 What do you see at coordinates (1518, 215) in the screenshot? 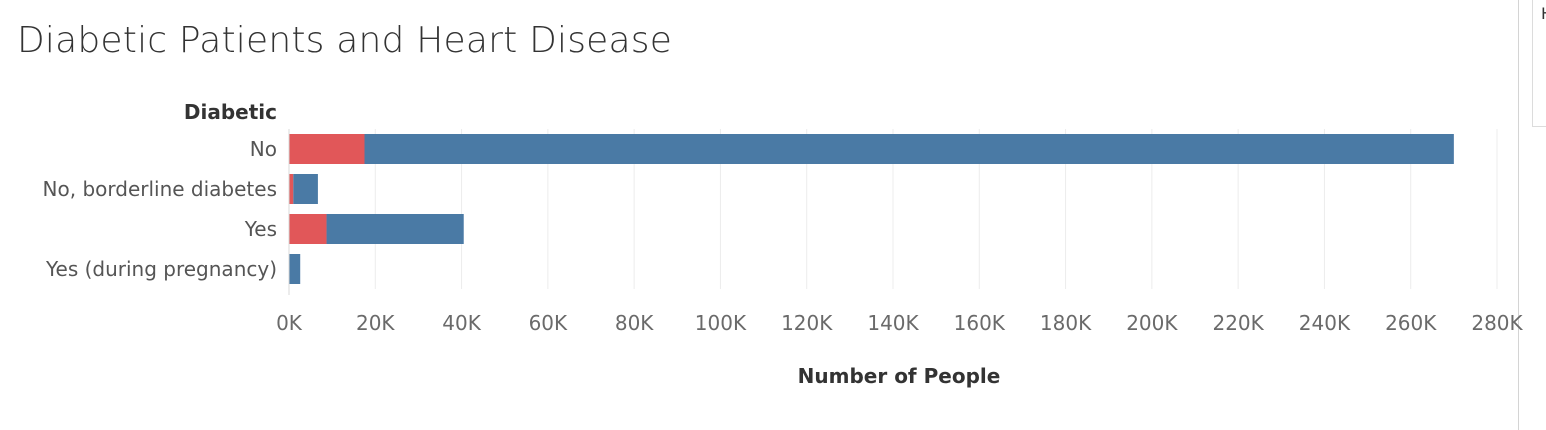
I see `view-border` at bounding box center [1518, 215].